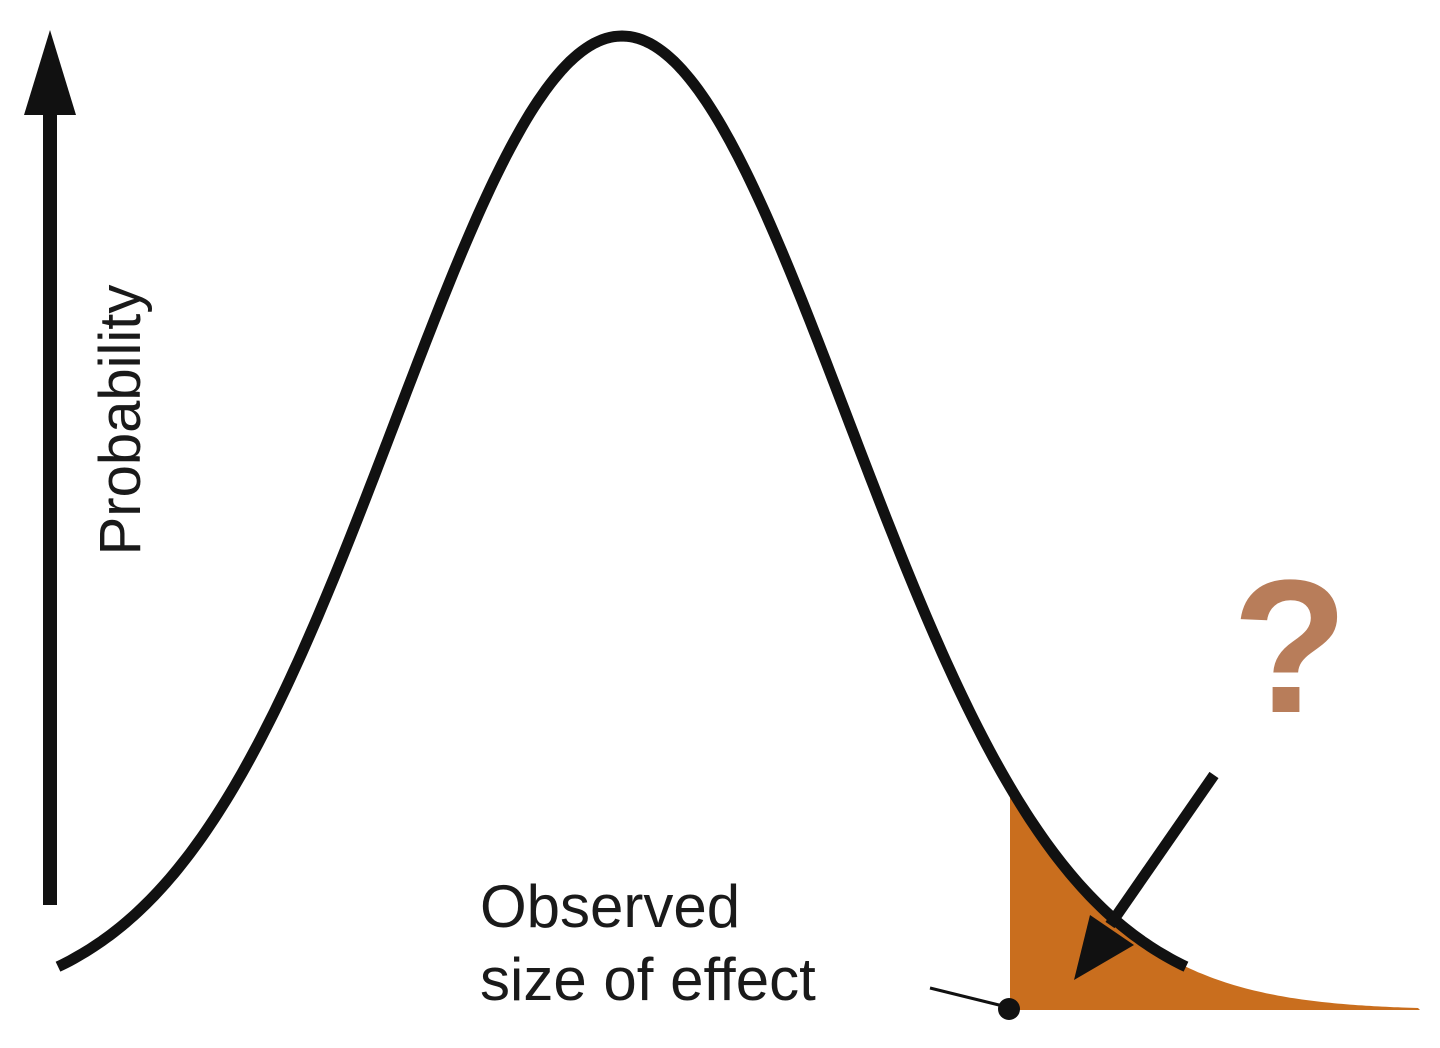  I want to click on annotation-leader-line, so click(966, 997).